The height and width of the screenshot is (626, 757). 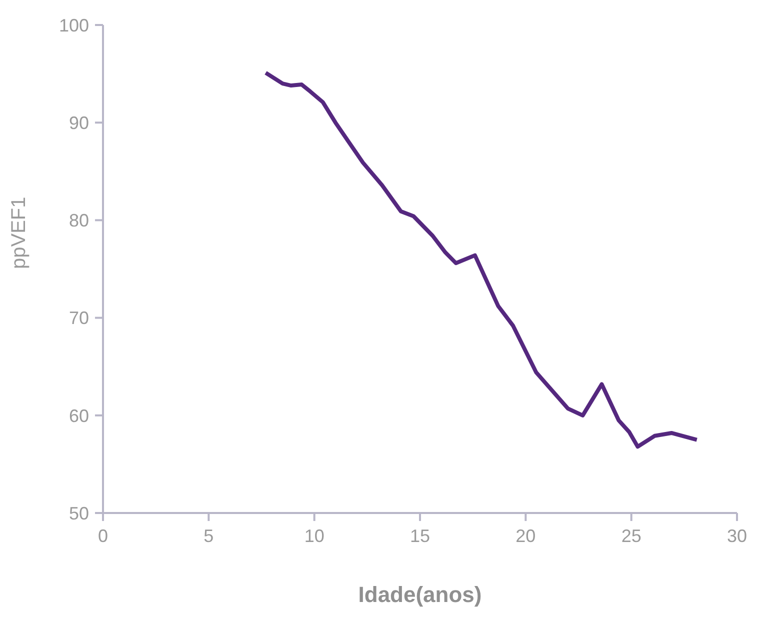 I want to click on y-tick-label: 100, so click(x=73, y=25).